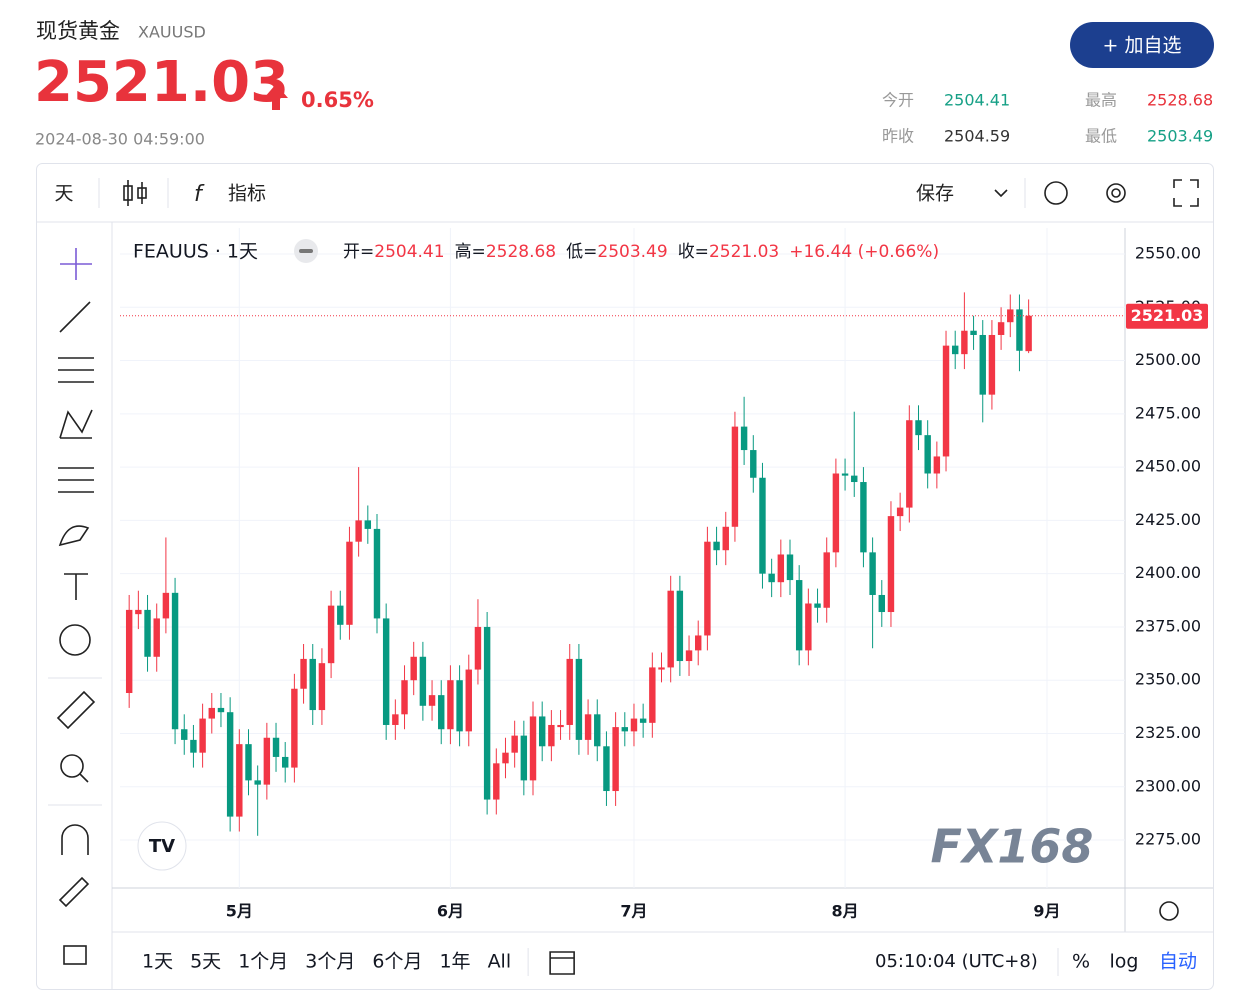 The width and height of the screenshot is (1248, 1000). Describe the element at coordinates (1081, 962) in the screenshot. I see `percent-button: %` at that location.